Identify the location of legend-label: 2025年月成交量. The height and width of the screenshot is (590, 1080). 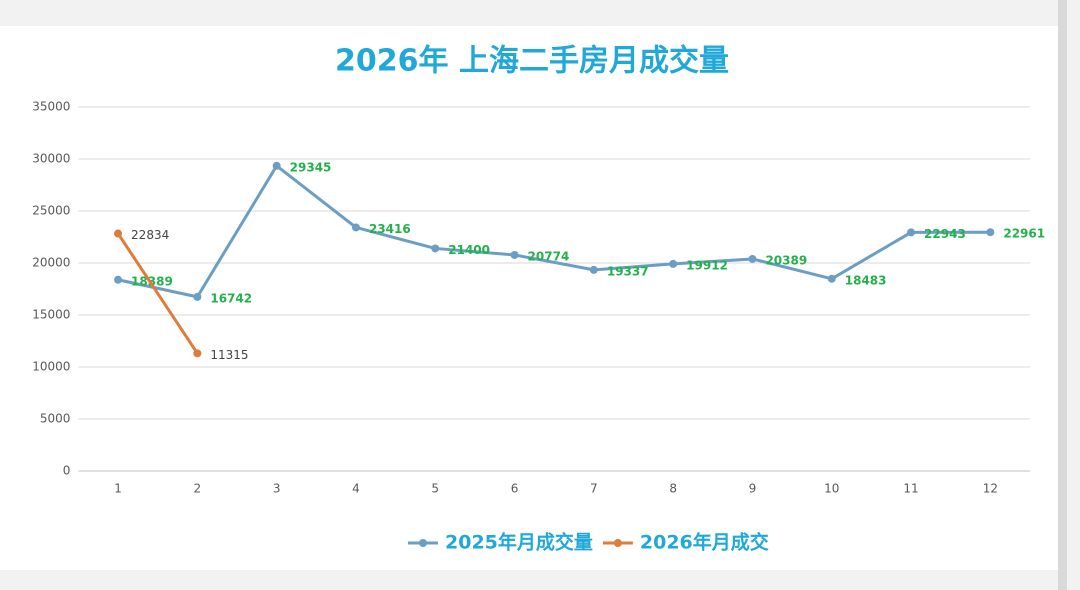
(519, 542).